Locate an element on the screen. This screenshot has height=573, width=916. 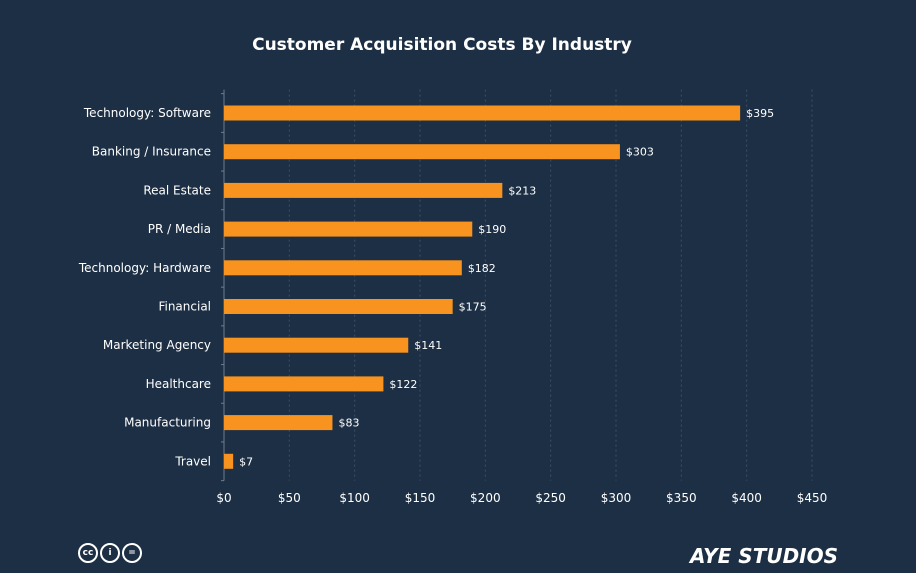
category-label: Travel is located at coordinates (192, 461).